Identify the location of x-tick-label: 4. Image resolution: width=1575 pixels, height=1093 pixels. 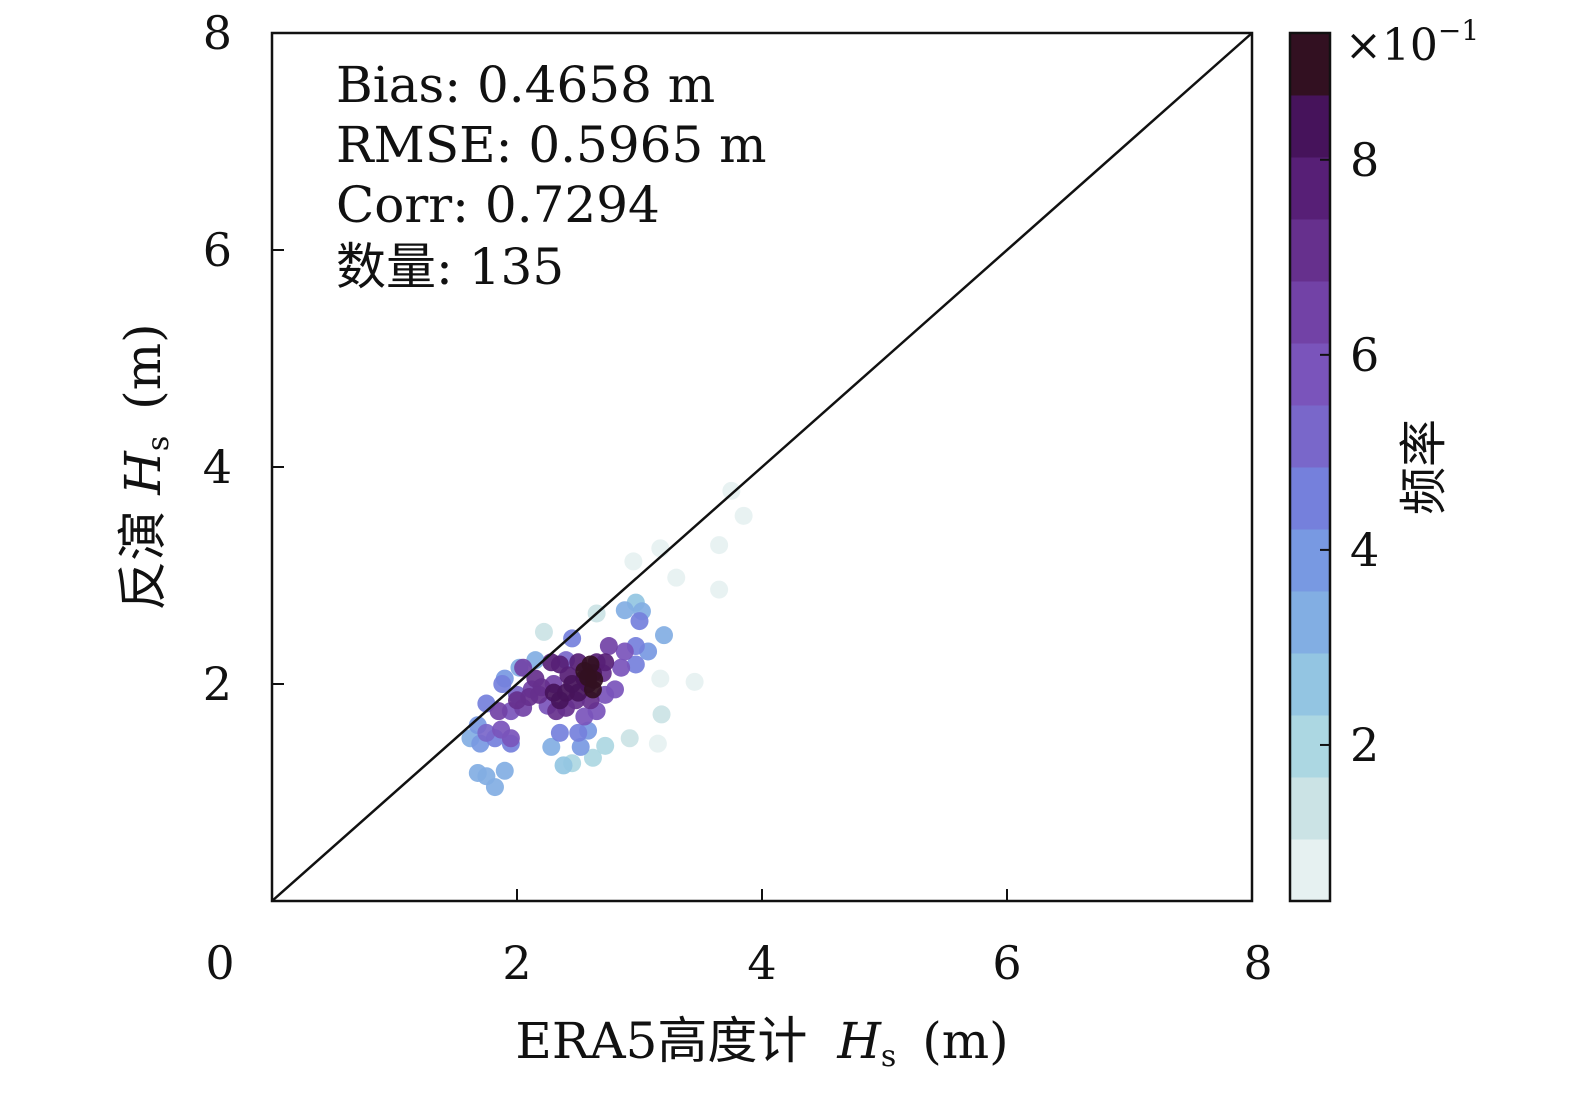
(761, 963).